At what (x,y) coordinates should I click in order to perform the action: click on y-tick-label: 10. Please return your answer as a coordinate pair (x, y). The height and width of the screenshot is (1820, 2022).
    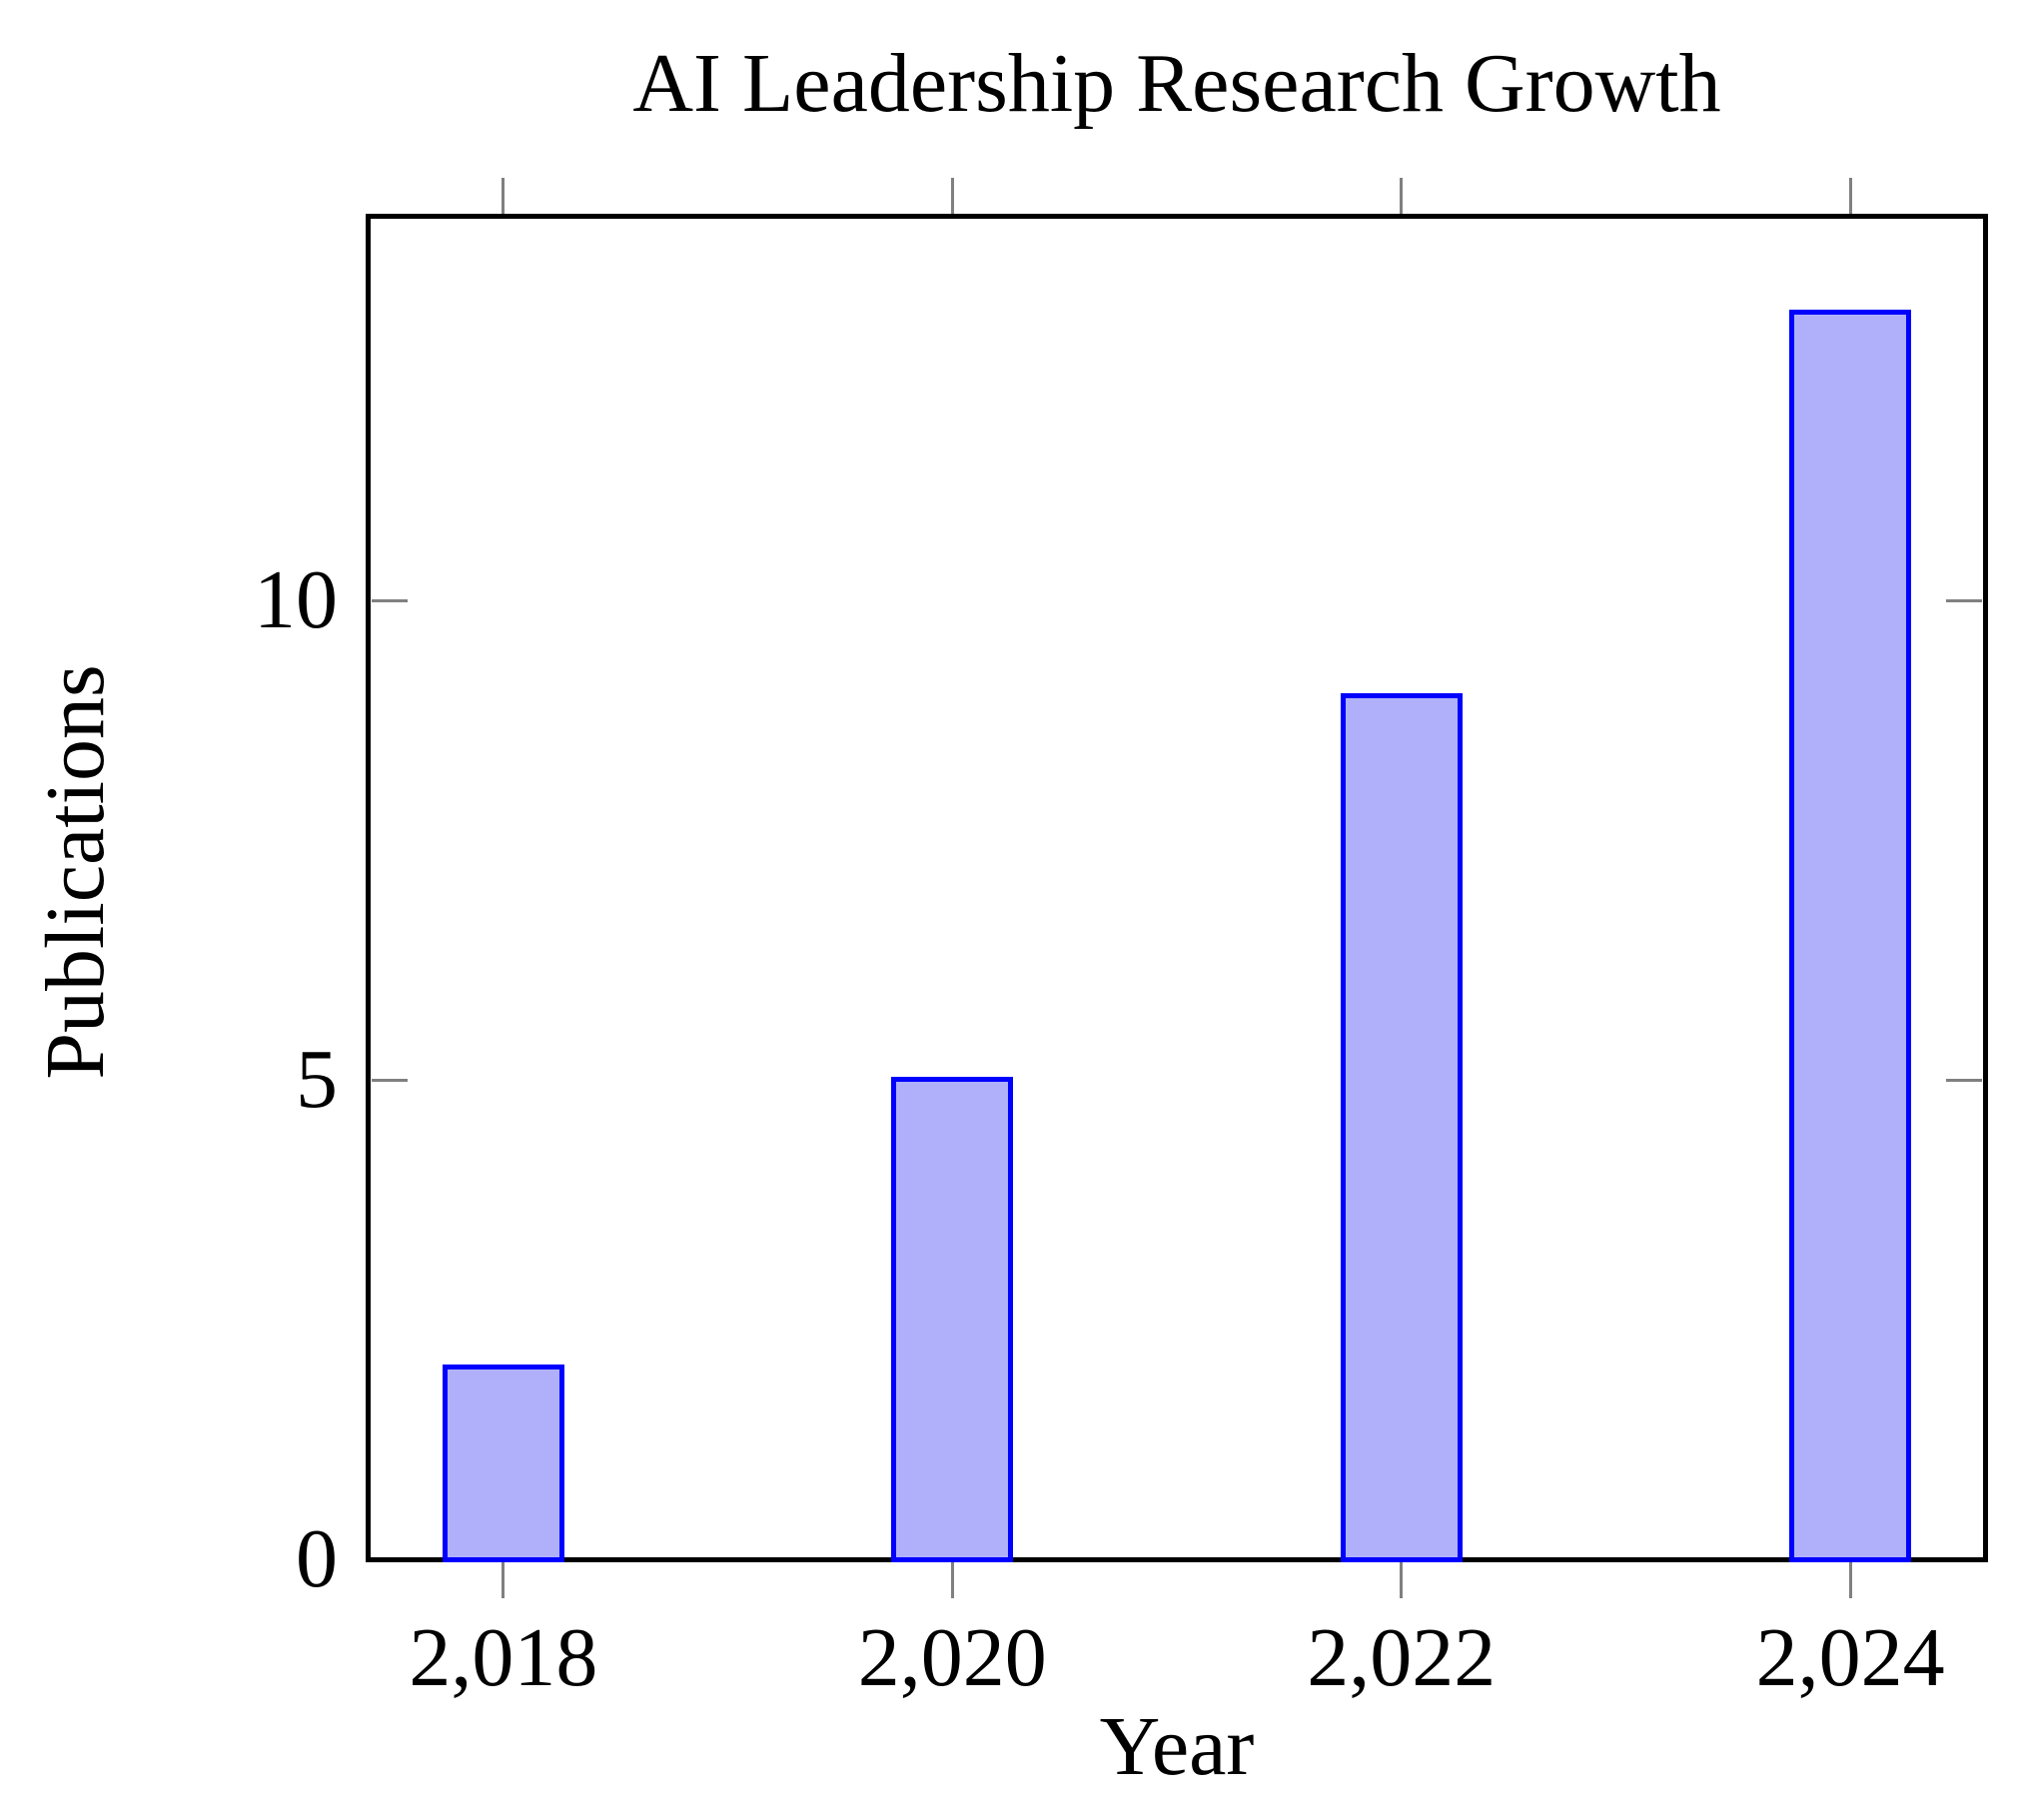
    Looking at the image, I should click on (296, 599).